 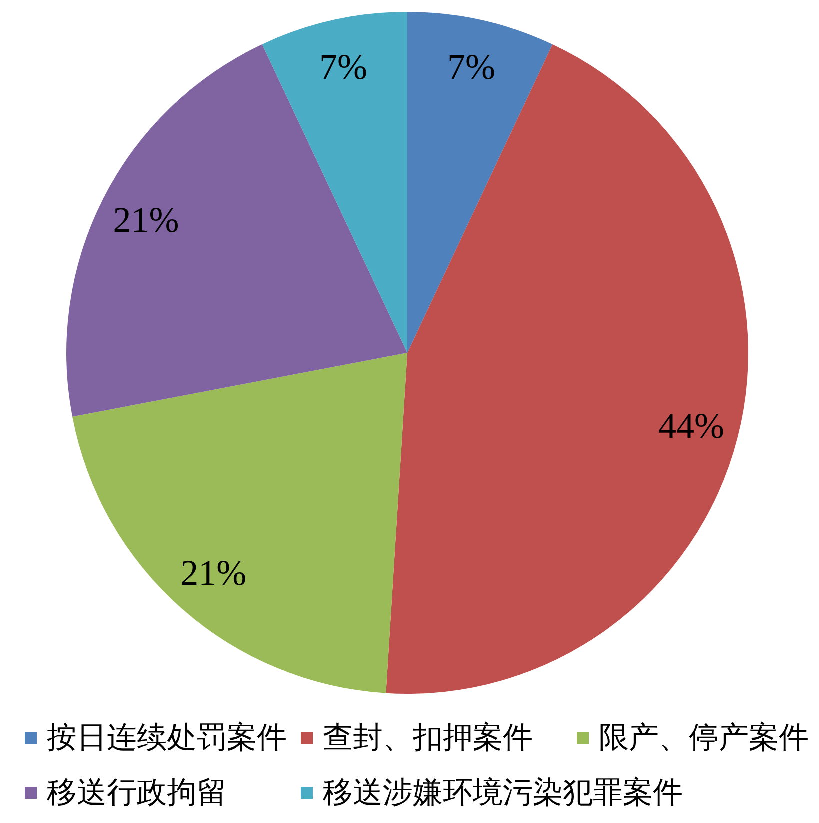 I want to click on legend-item: 移送涉嫌环境污染犯罪案件, so click(x=492, y=793).